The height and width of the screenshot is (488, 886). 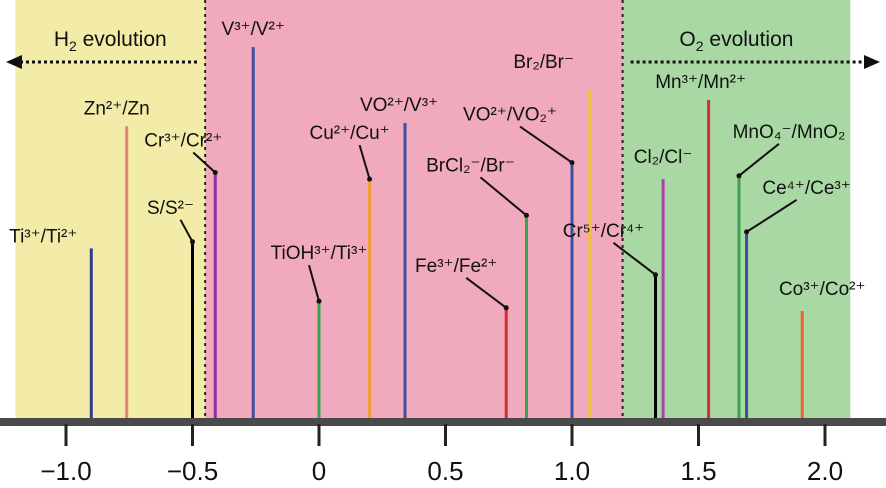 I want to click on couple-label-10: VO²⁺/VO₂⁺, so click(x=510, y=115).